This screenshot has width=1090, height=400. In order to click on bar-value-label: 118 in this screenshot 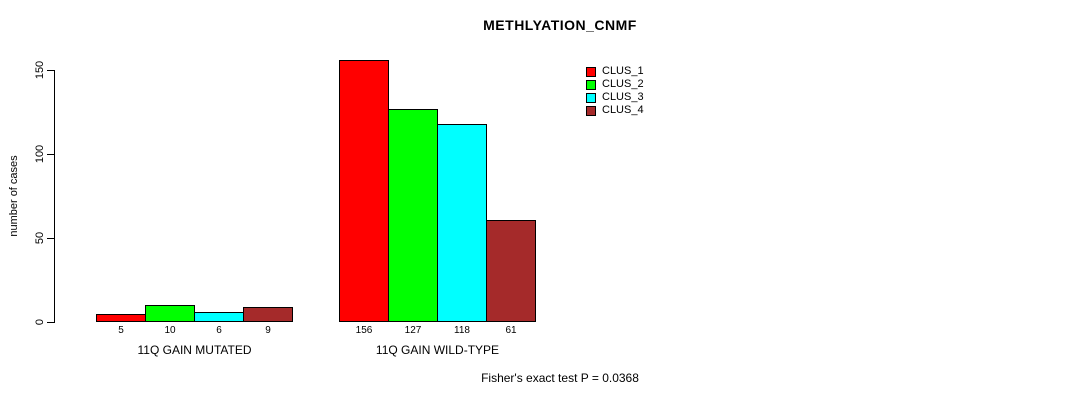, I will do `click(462, 330)`.